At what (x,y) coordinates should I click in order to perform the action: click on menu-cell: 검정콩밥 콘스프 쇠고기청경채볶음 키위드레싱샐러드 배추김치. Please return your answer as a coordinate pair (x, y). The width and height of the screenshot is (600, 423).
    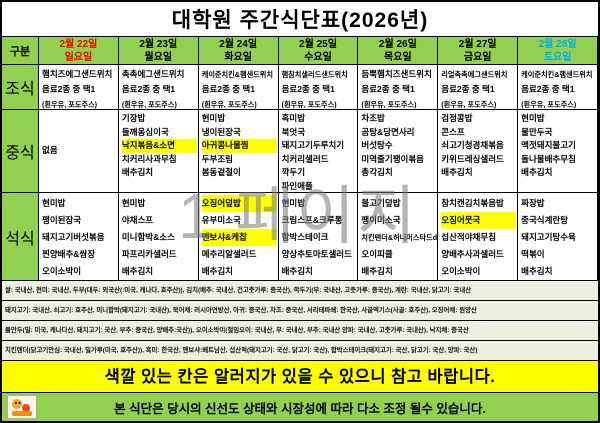
    Looking at the image, I should click on (478, 151).